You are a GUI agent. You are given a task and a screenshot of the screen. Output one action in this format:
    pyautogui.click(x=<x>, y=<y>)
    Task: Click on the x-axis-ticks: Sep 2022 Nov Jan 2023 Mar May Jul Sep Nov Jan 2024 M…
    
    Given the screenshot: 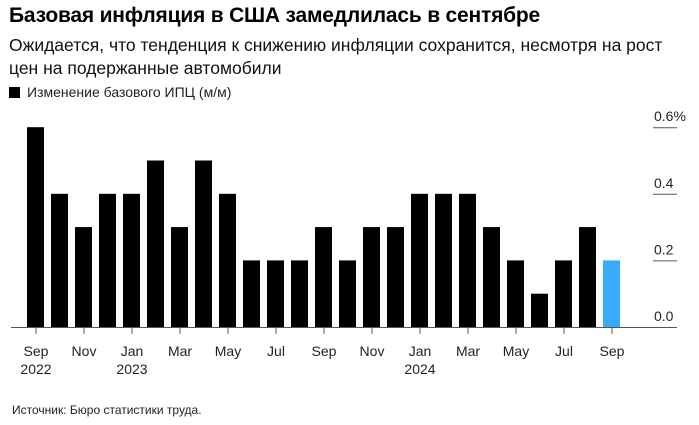 What is the action you would take?
    pyautogui.click(x=322, y=352)
    